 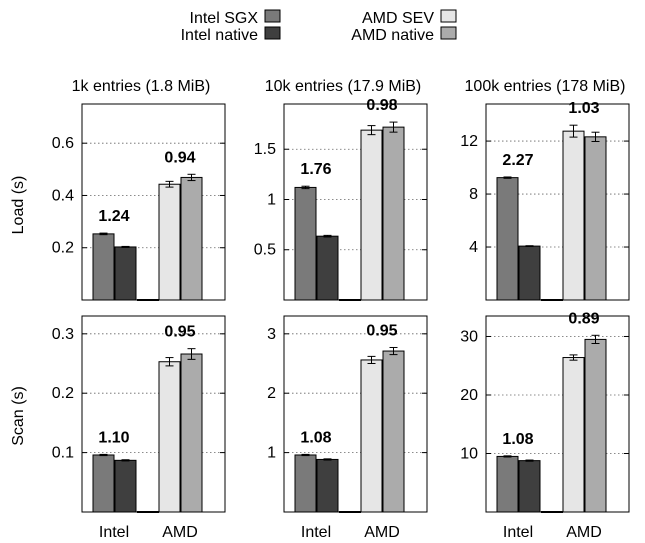 What do you see at coordinates (113, 437) in the screenshot?
I see `ratio-label-intel: 1.10` at bounding box center [113, 437].